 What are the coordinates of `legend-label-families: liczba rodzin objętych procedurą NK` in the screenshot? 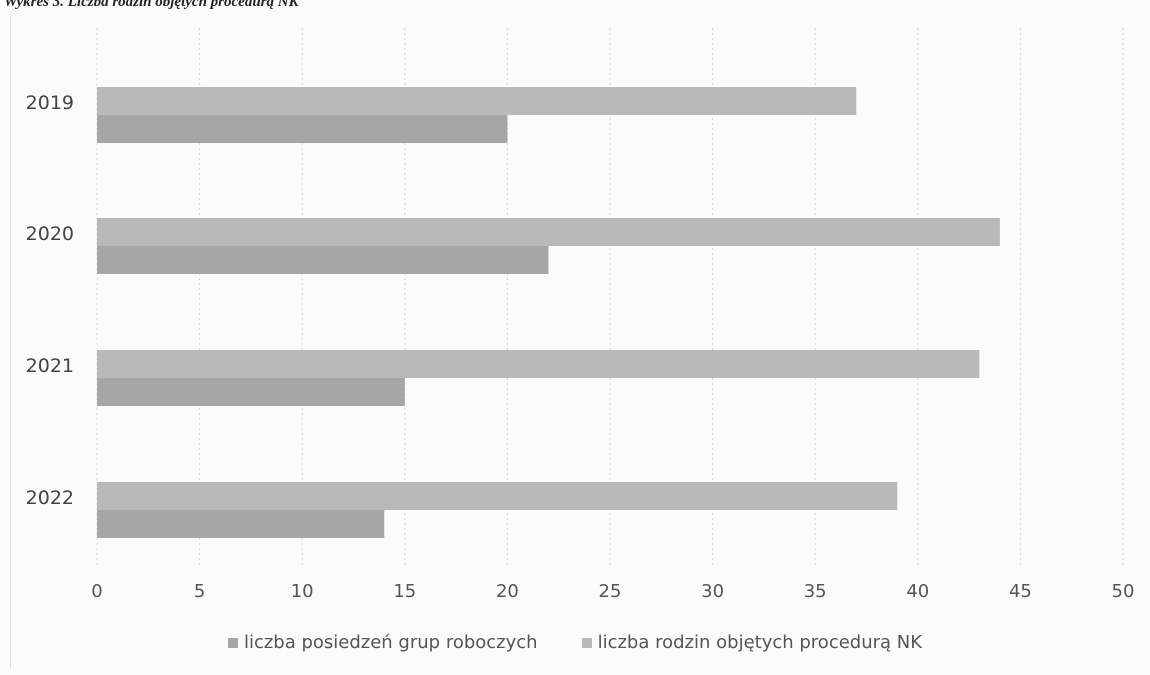 It's located at (760, 642).